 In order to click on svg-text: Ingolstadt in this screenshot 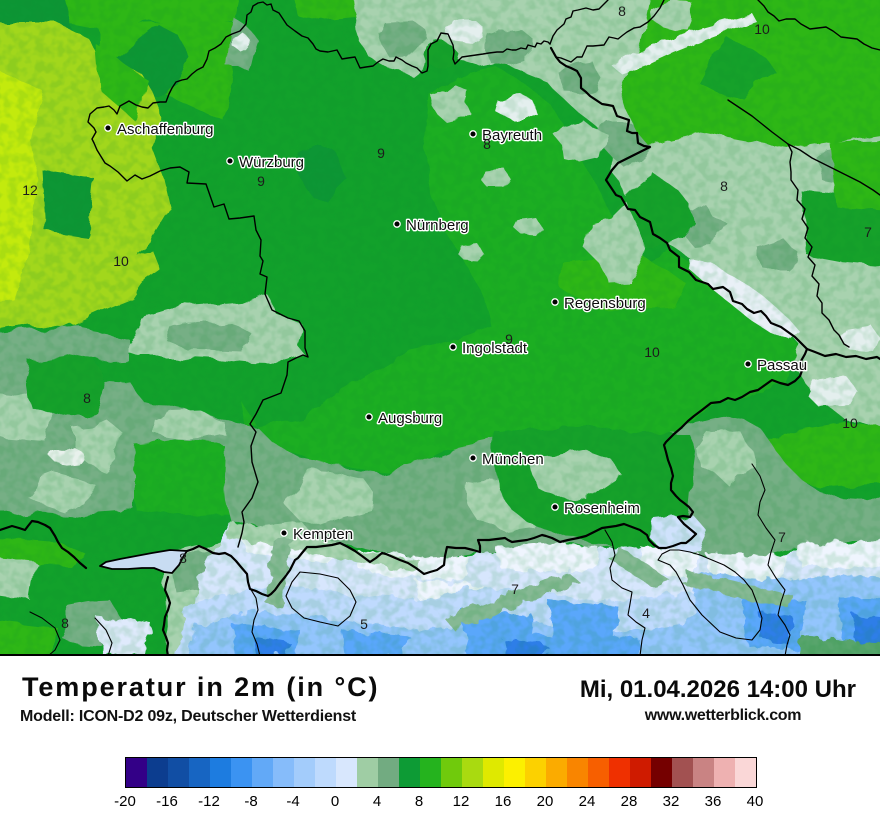, I will do `click(495, 348)`.